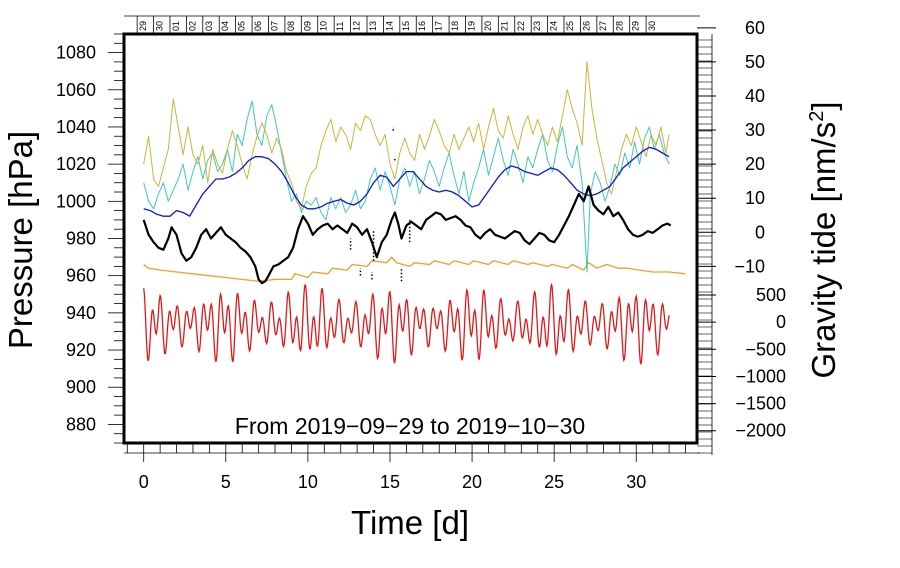  I want to click on date-tick-label: 03, so click(209, 26).